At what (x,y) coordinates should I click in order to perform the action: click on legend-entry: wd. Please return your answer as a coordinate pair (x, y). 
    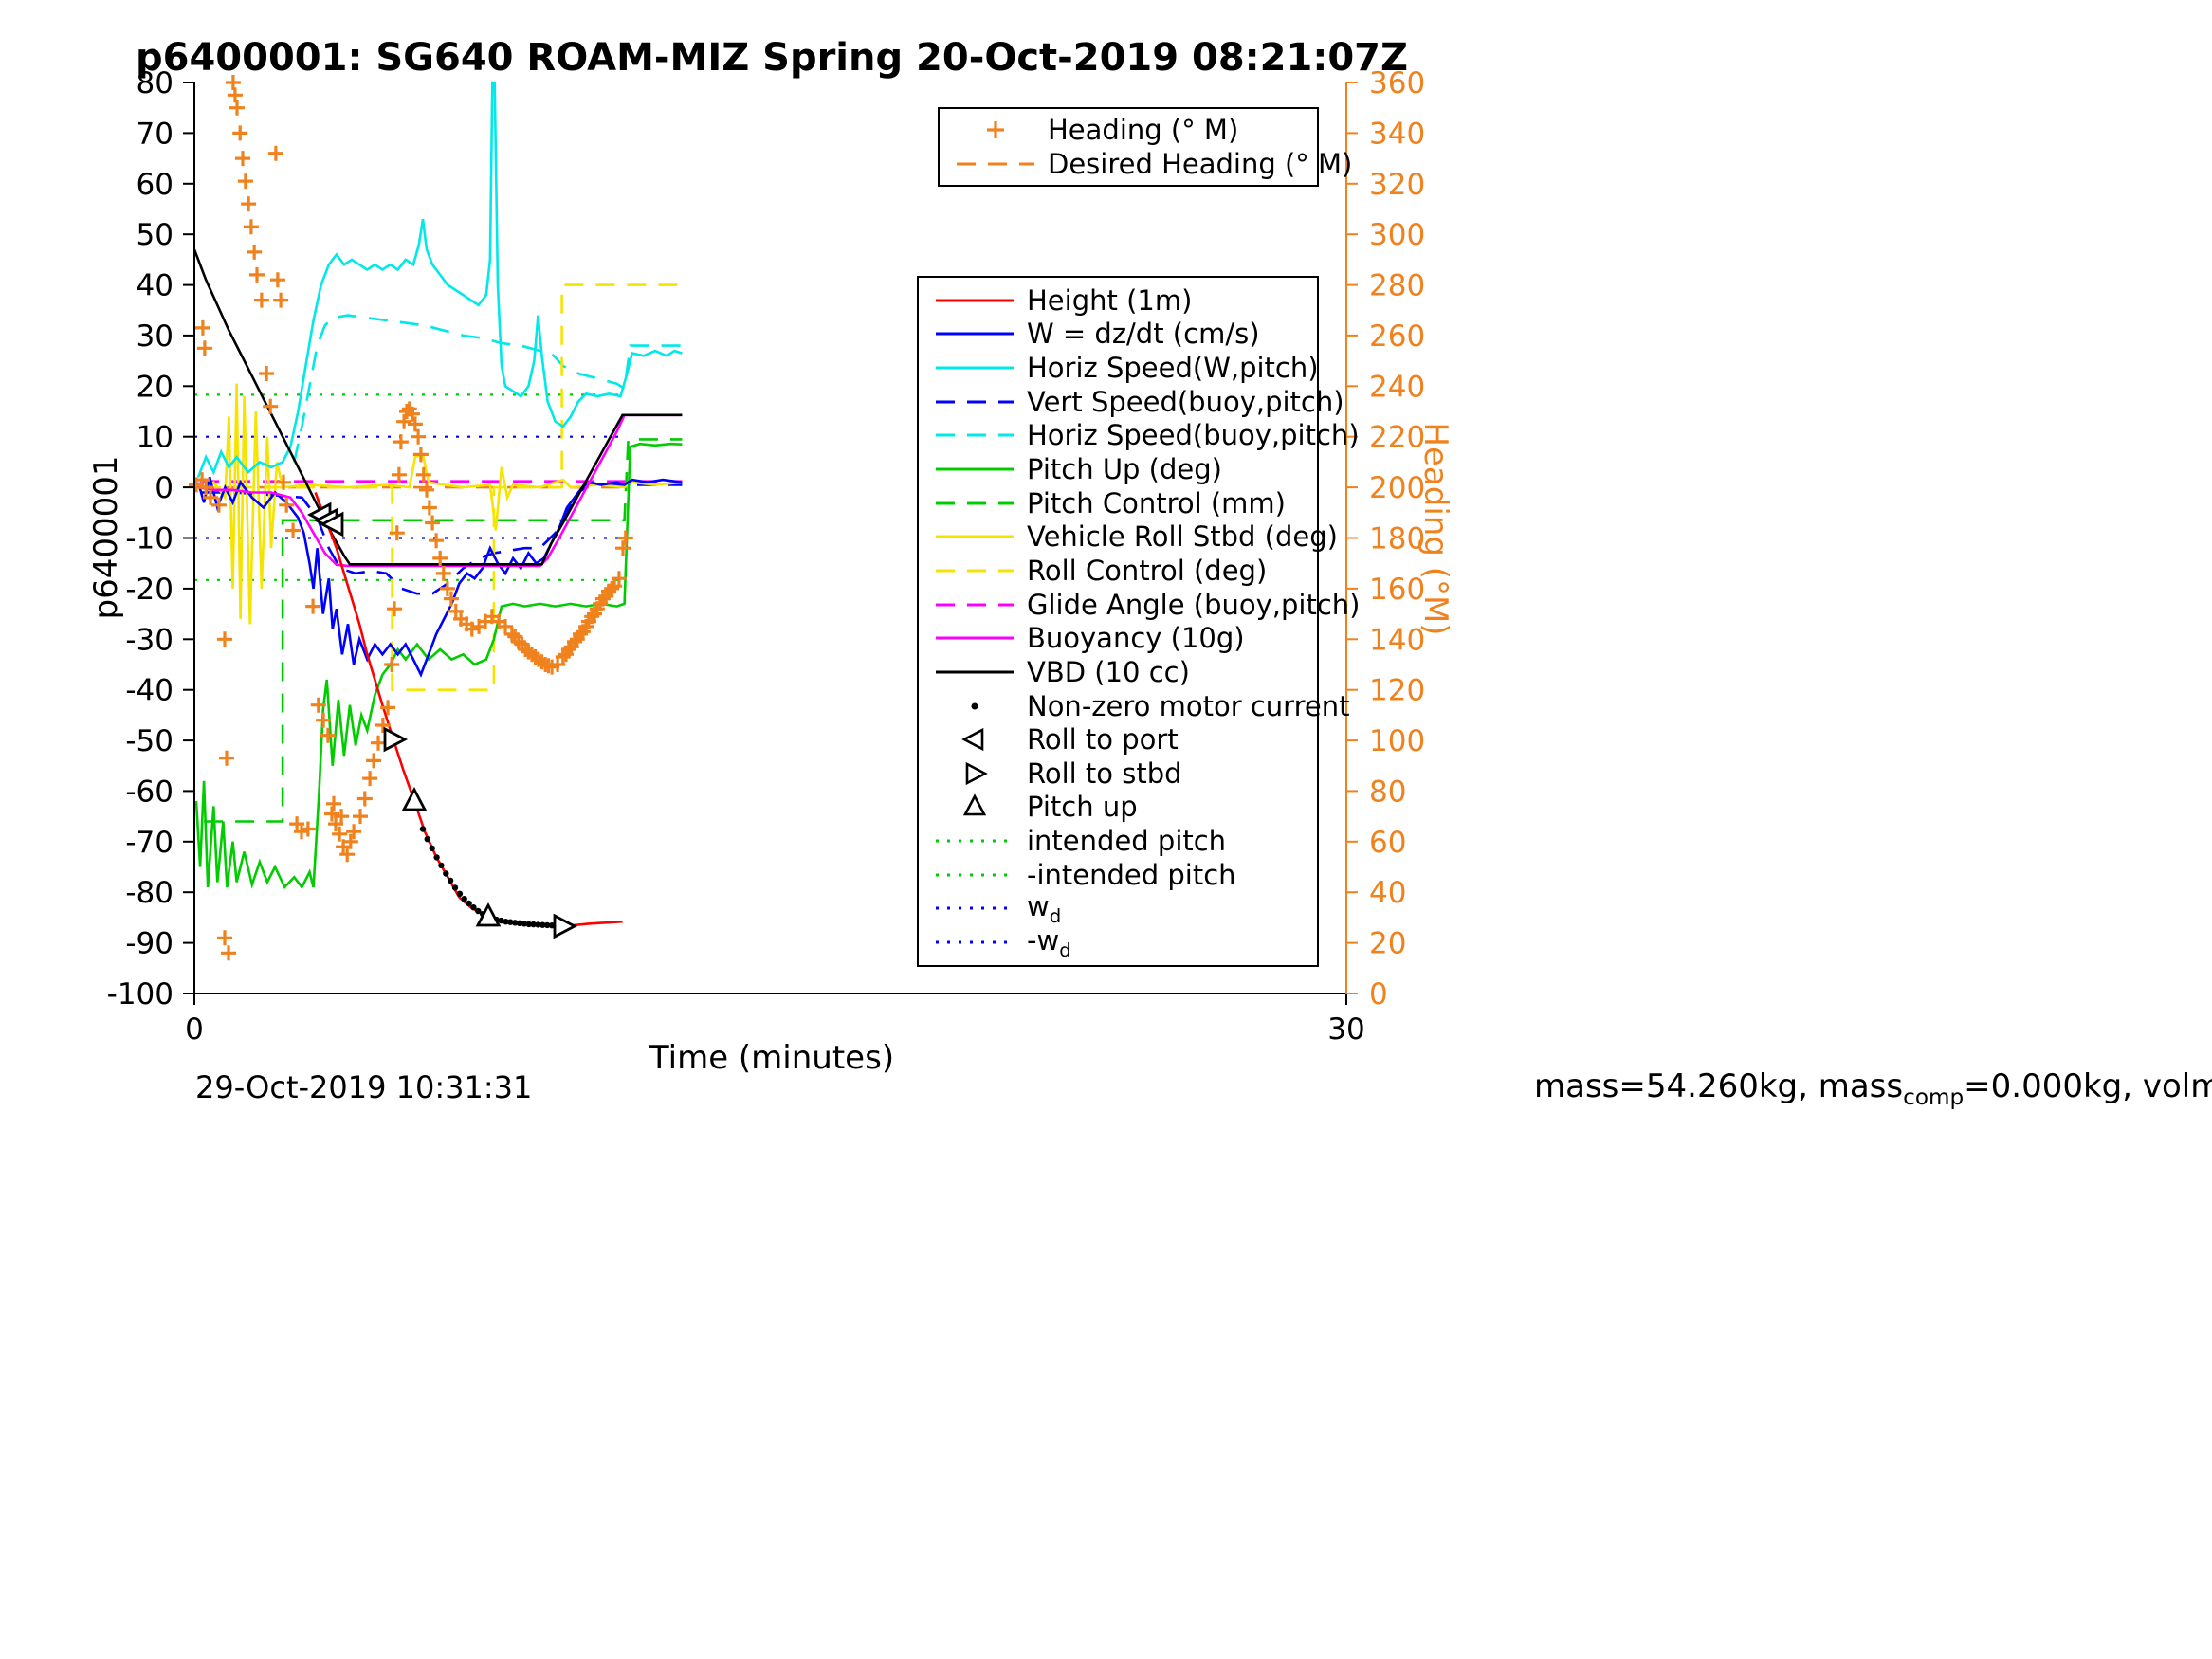
    Looking at the image, I should click on (1118, 908).